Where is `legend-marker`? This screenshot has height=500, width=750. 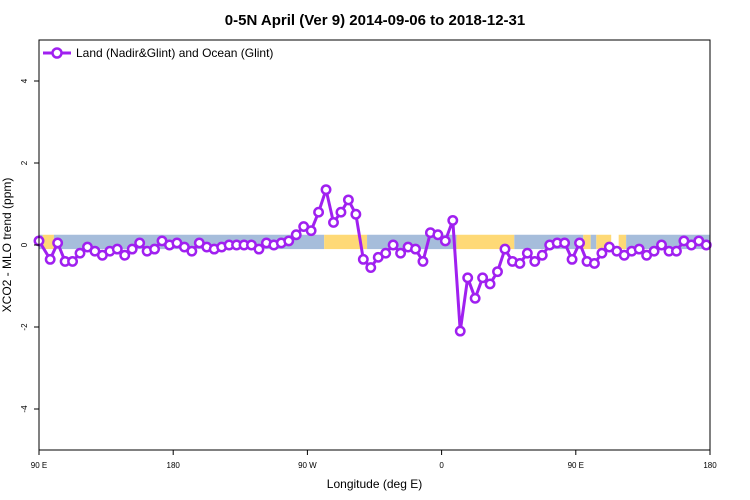 legend-marker is located at coordinates (57, 53).